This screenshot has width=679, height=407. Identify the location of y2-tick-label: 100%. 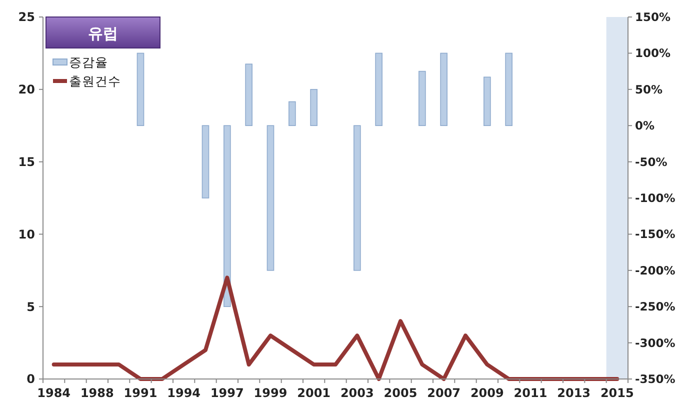
(653, 53).